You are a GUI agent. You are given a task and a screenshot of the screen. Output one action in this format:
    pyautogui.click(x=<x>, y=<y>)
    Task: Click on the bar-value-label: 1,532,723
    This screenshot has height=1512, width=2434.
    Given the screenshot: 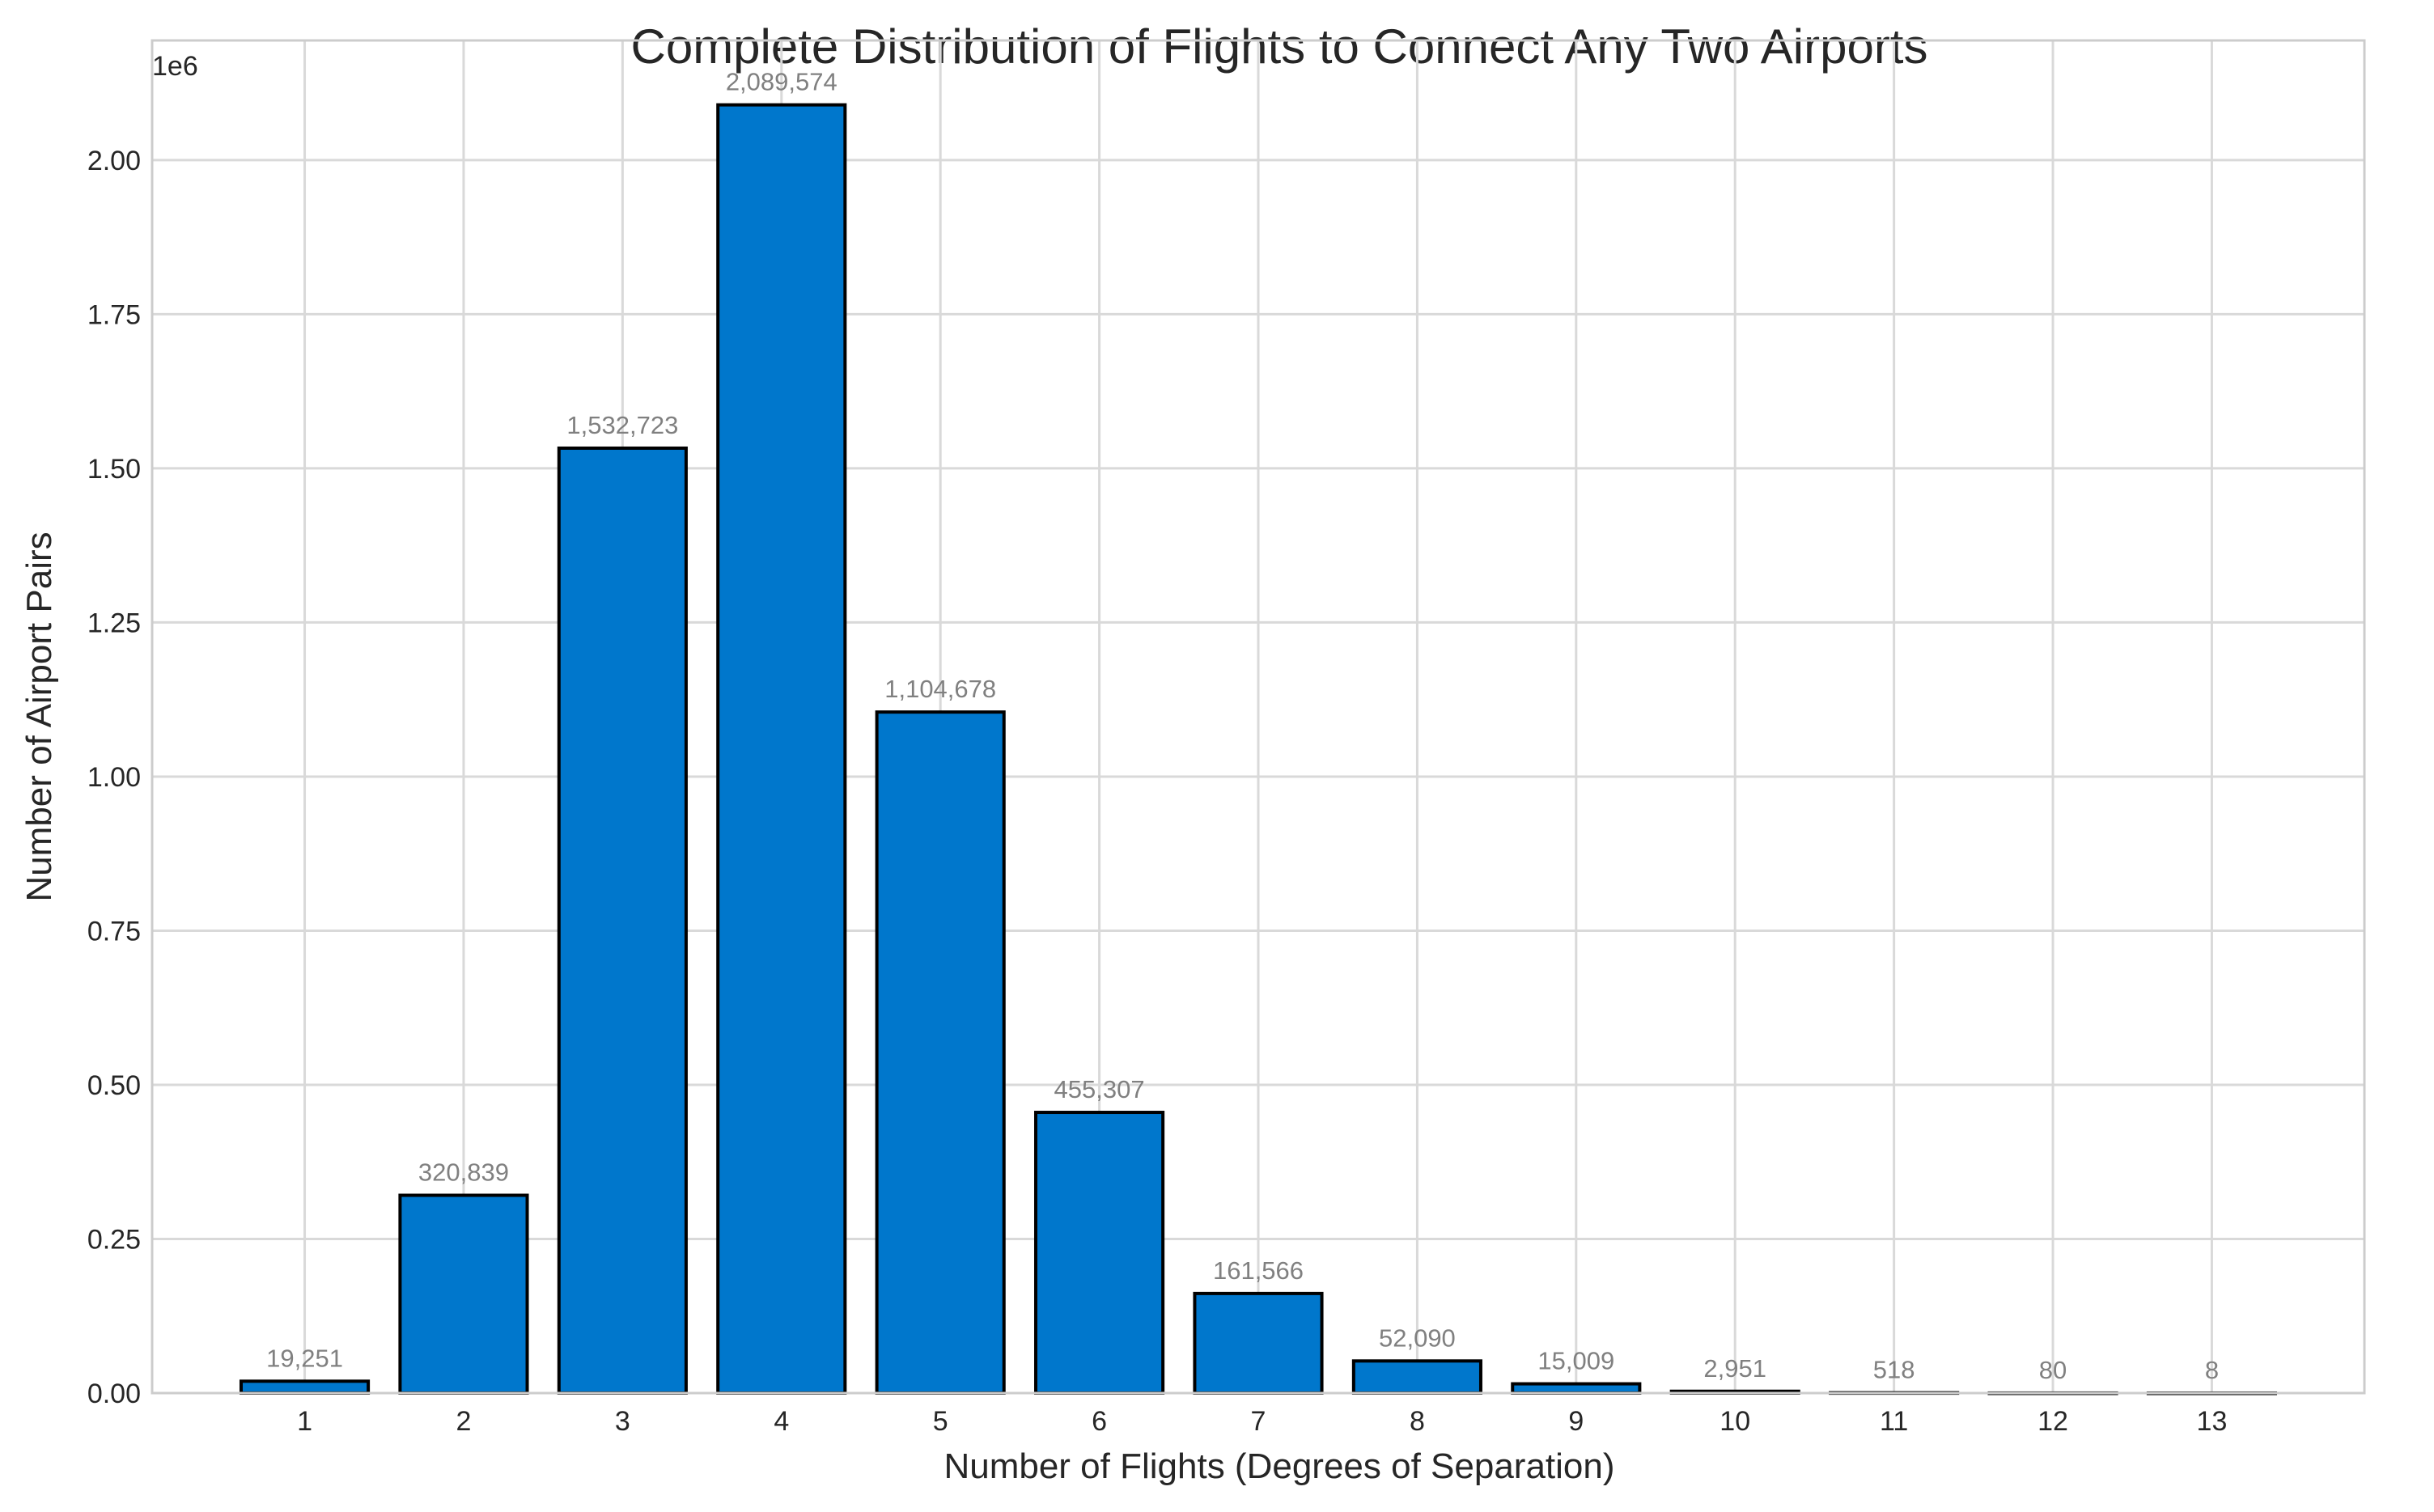 What is the action you would take?
    pyautogui.click(x=622, y=425)
    